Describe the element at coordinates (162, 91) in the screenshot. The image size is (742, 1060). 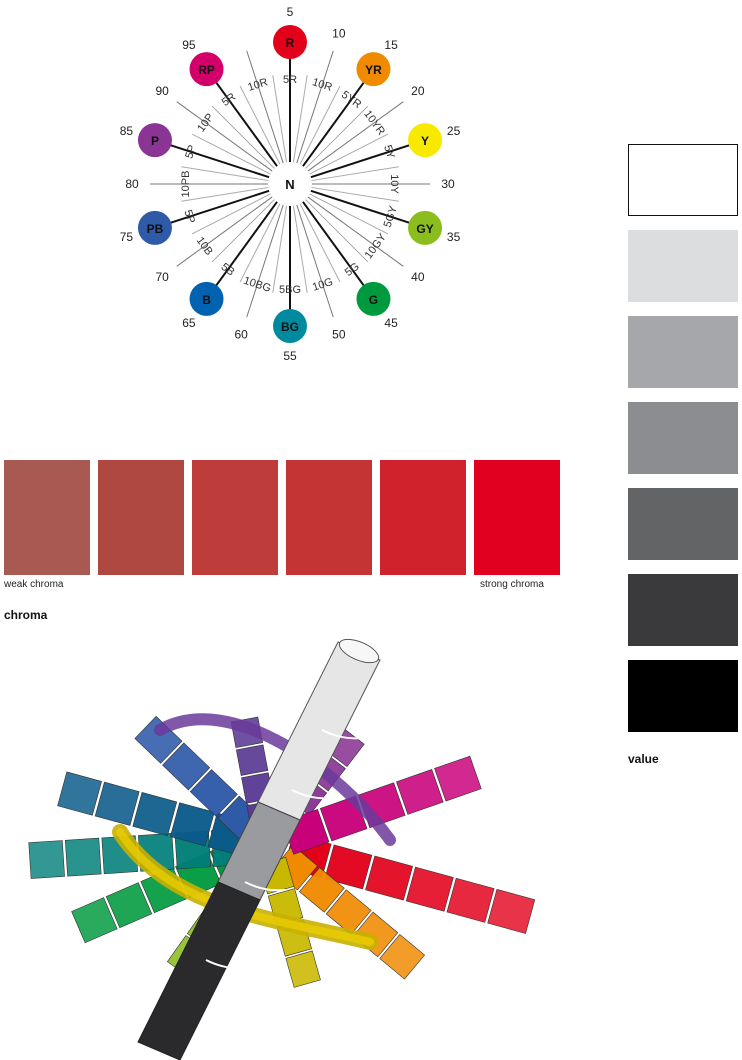
I see `hue-number-label: 90` at that location.